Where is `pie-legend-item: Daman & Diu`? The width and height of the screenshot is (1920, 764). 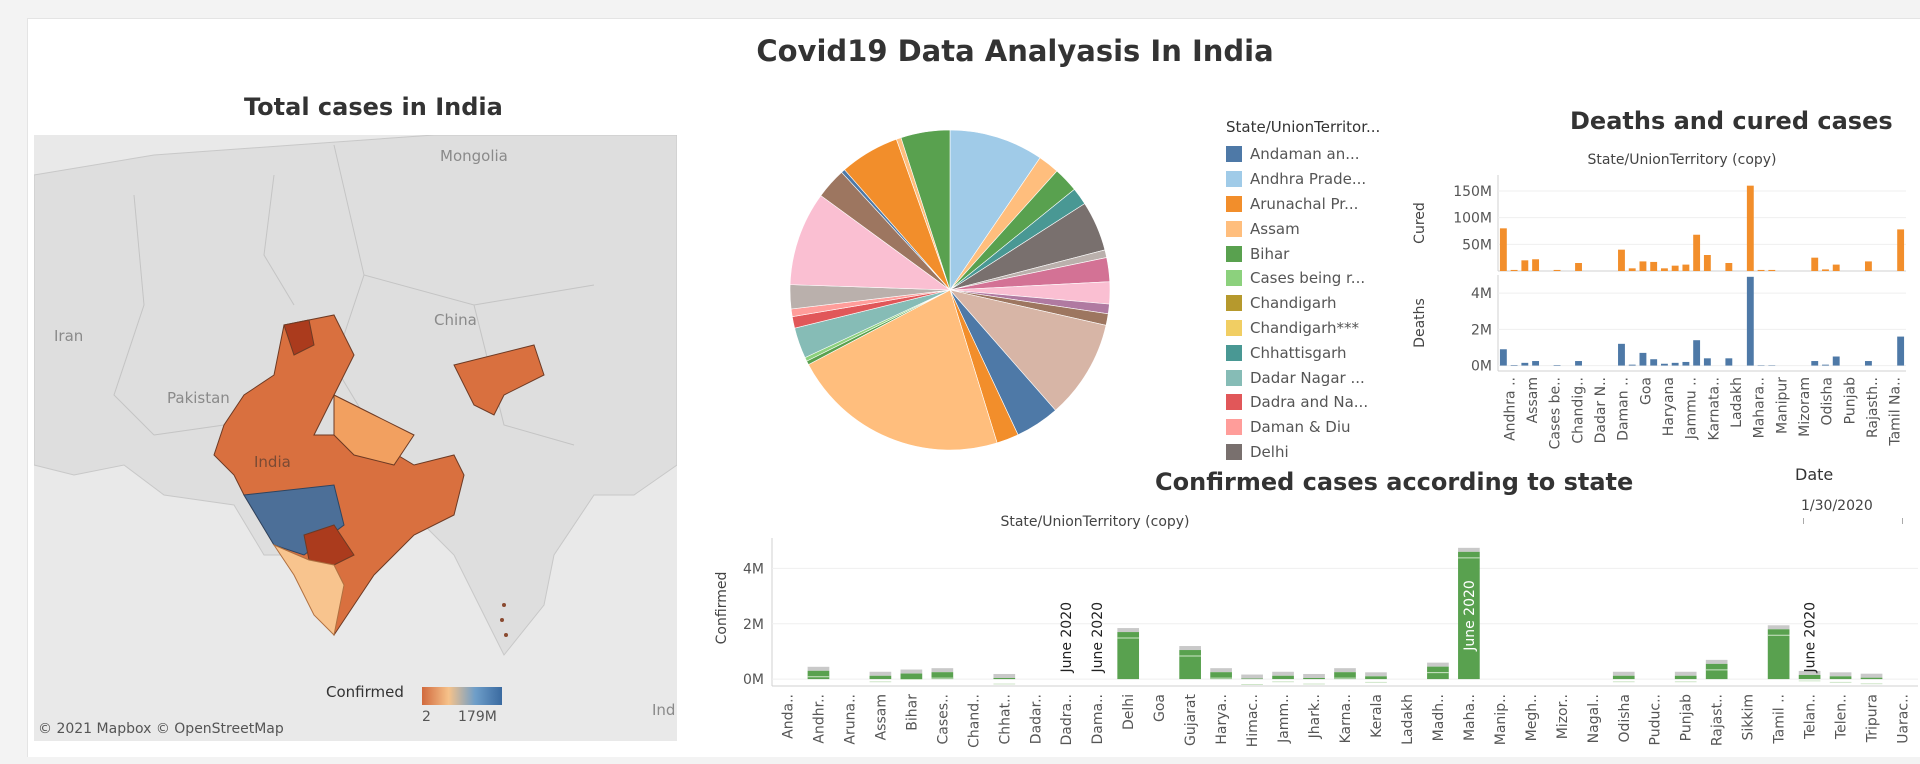
pie-legend-item: Daman & Diu is located at coordinates (1306, 427).